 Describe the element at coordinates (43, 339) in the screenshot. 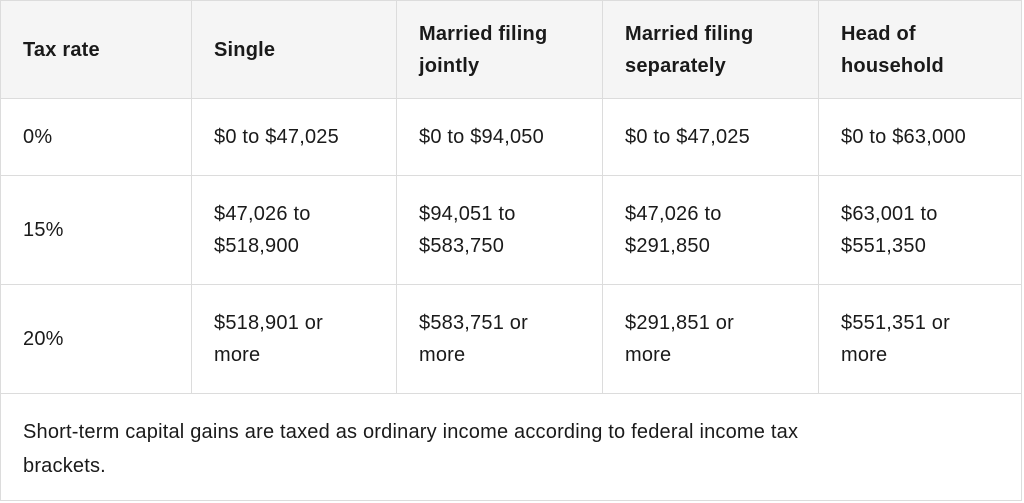

I see `rate-value: 20%` at that location.